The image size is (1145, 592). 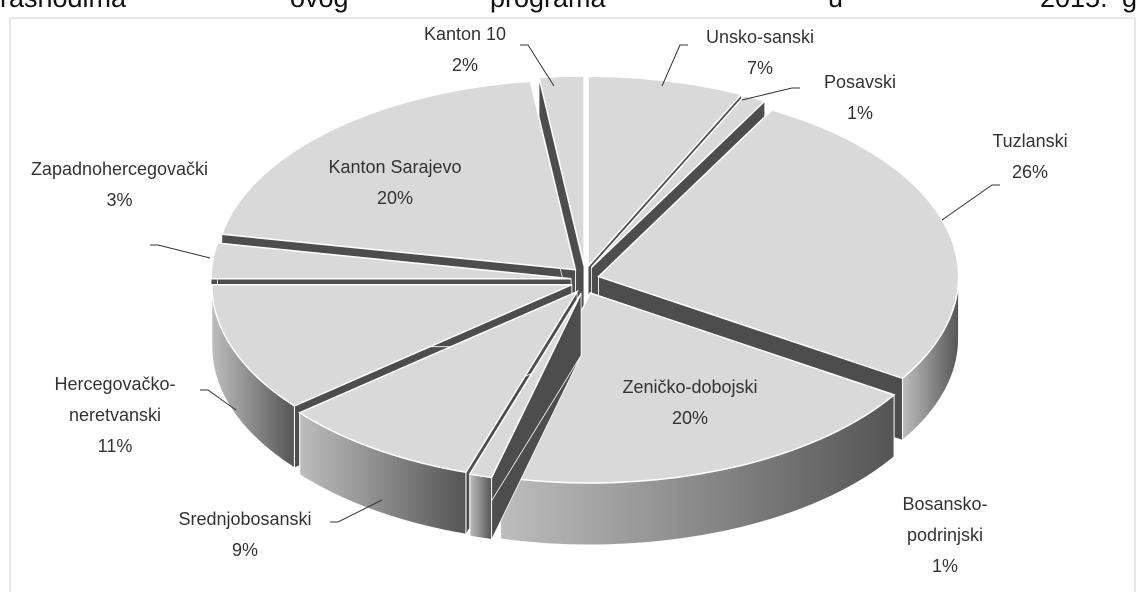 I want to click on value-label: 7%, so click(x=759, y=68).